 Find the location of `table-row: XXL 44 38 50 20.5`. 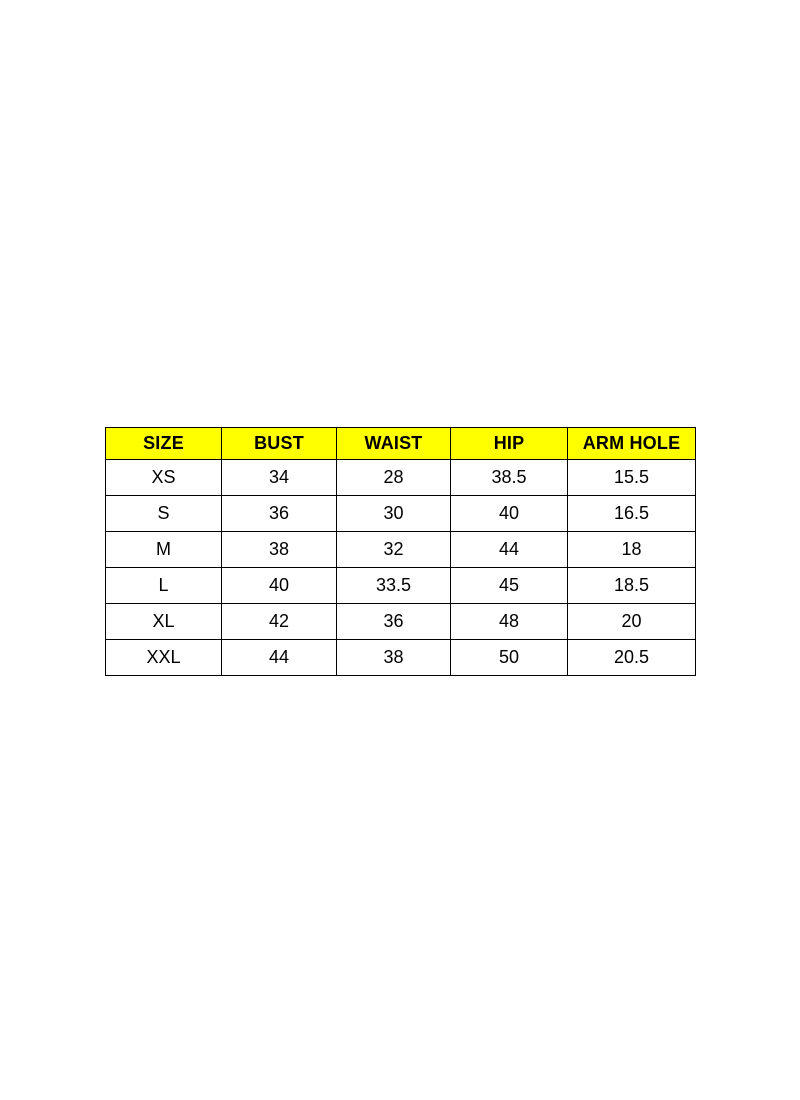

table-row: XXL 44 38 50 20.5 is located at coordinates (400, 657).